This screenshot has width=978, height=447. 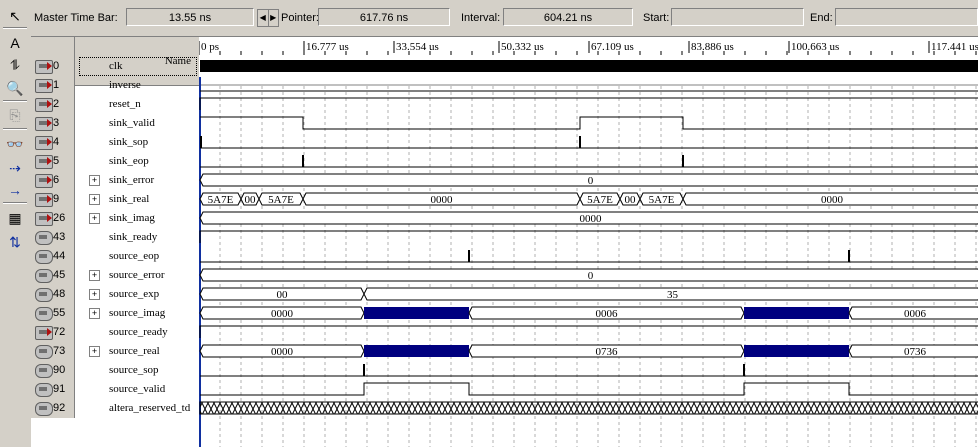 What do you see at coordinates (133, 237) in the screenshot?
I see `signal-name: sink_ready` at bounding box center [133, 237].